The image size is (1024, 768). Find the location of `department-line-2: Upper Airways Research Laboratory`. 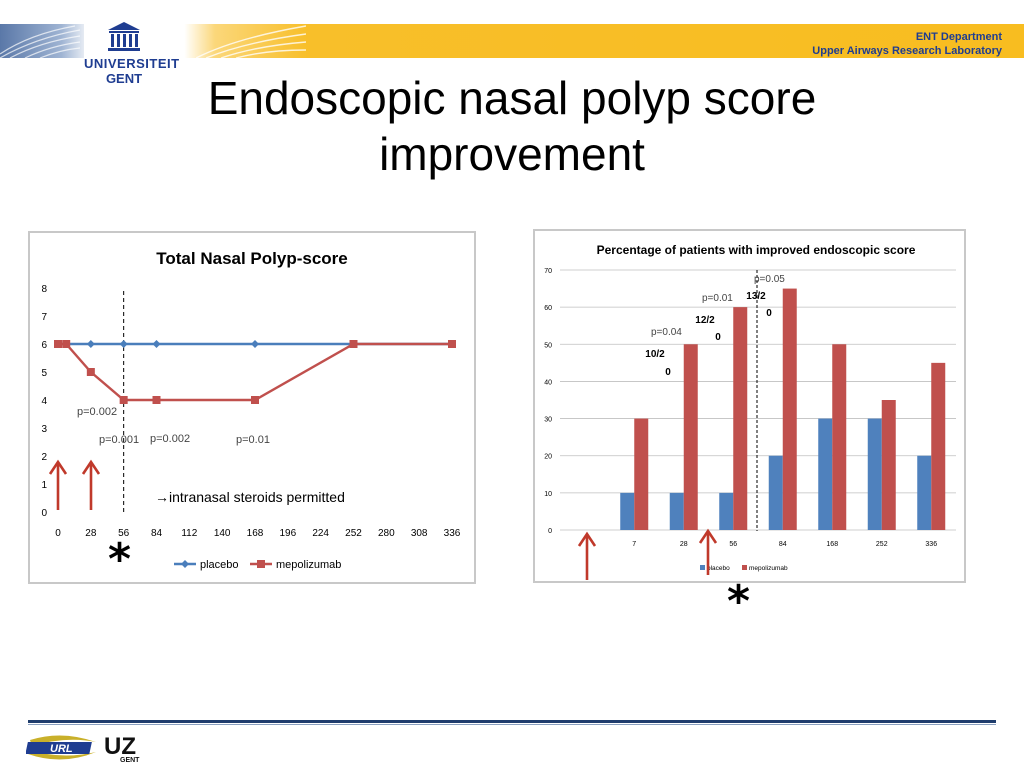

department-line-2: Upper Airways Research Laboratory is located at coordinates (907, 51).